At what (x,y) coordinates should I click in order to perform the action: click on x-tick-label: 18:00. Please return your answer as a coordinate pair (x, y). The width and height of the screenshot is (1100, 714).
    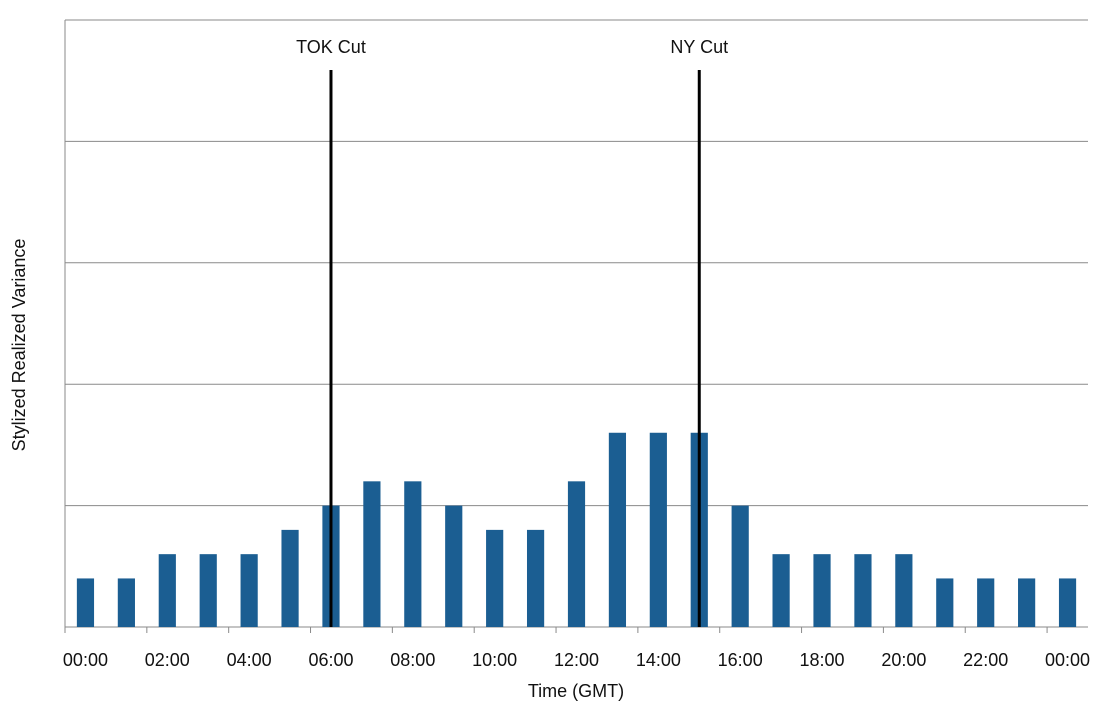
    Looking at the image, I should click on (821, 660).